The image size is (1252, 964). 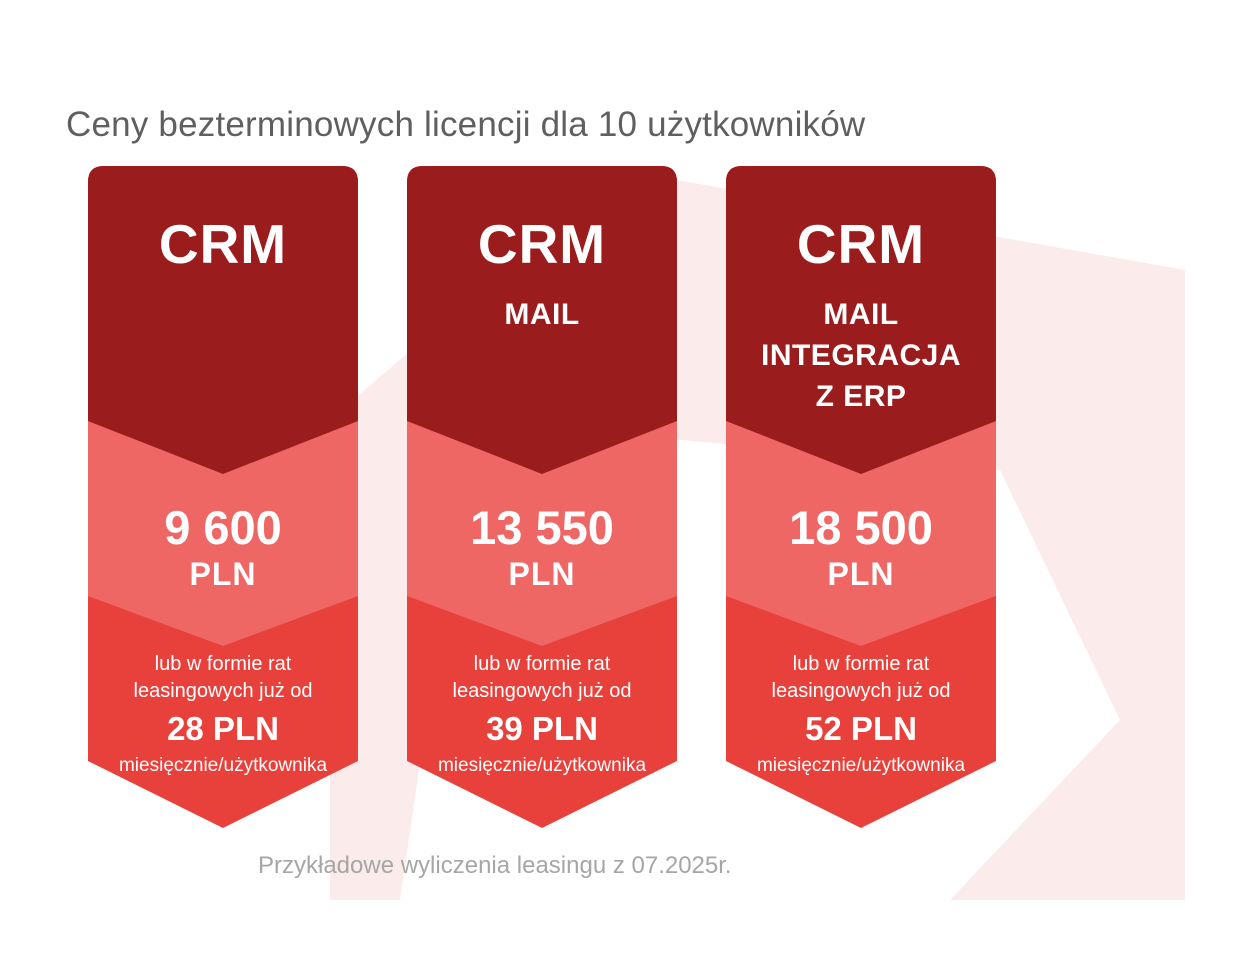 I want to click on lease-amount: 28 PLN, so click(x=223, y=728).